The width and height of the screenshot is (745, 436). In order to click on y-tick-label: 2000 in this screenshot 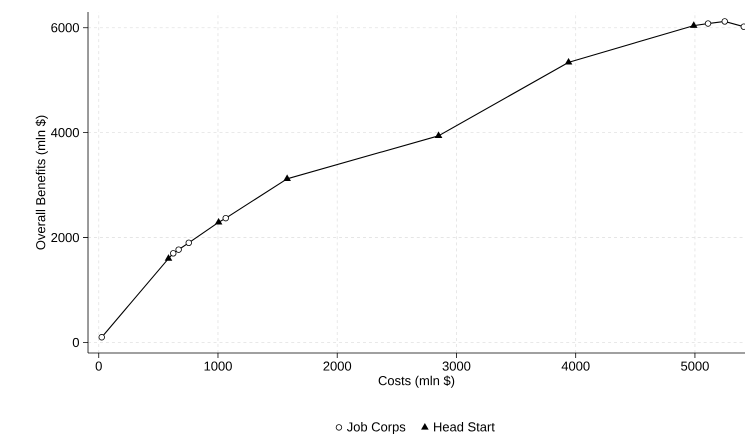, I will do `click(65, 237)`.